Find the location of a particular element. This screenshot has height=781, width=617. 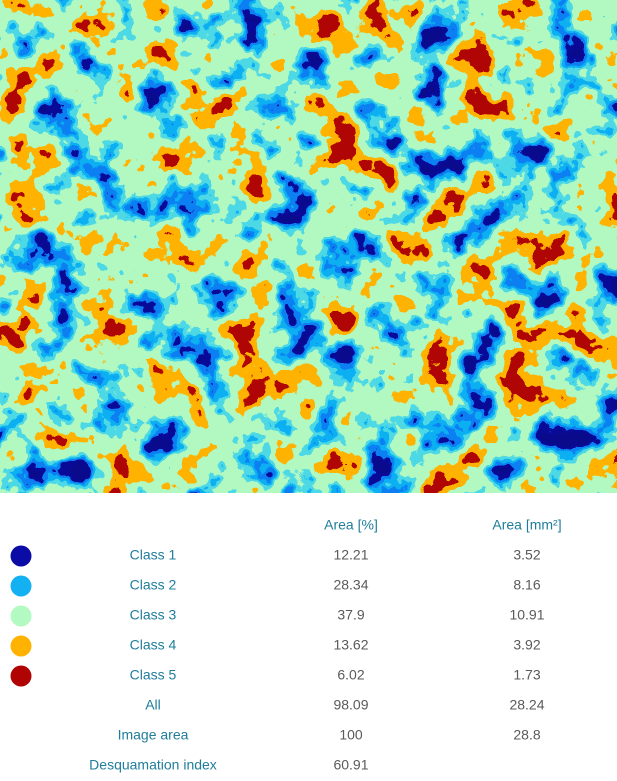

cell-value: 3.92 is located at coordinates (526, 645).